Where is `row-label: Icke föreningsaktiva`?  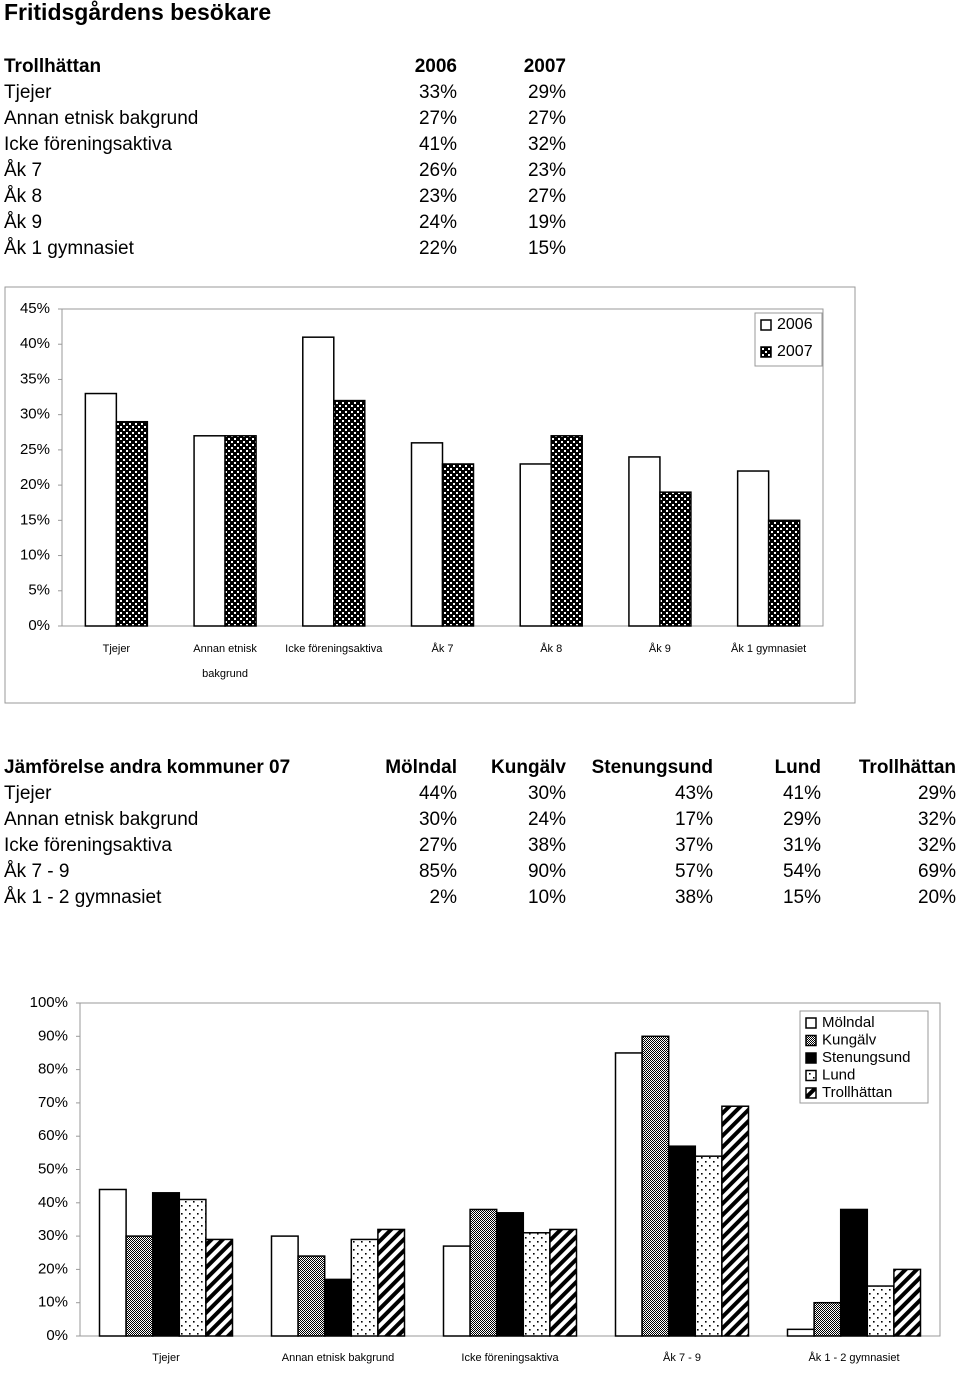 row-label: Icke föreningsaktiva is located at coordinates (88, 144).